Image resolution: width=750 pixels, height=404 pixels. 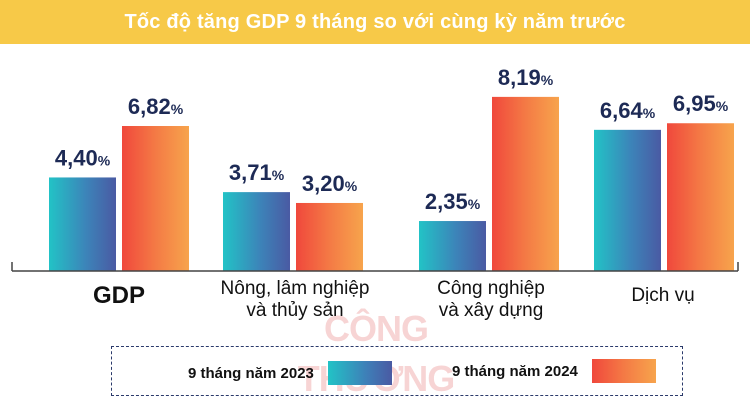 What do you see at coordinates (257, 172) in the screenshot?
I see `data-label-2023-1: 3,71%` at bounding box center [257, 172].